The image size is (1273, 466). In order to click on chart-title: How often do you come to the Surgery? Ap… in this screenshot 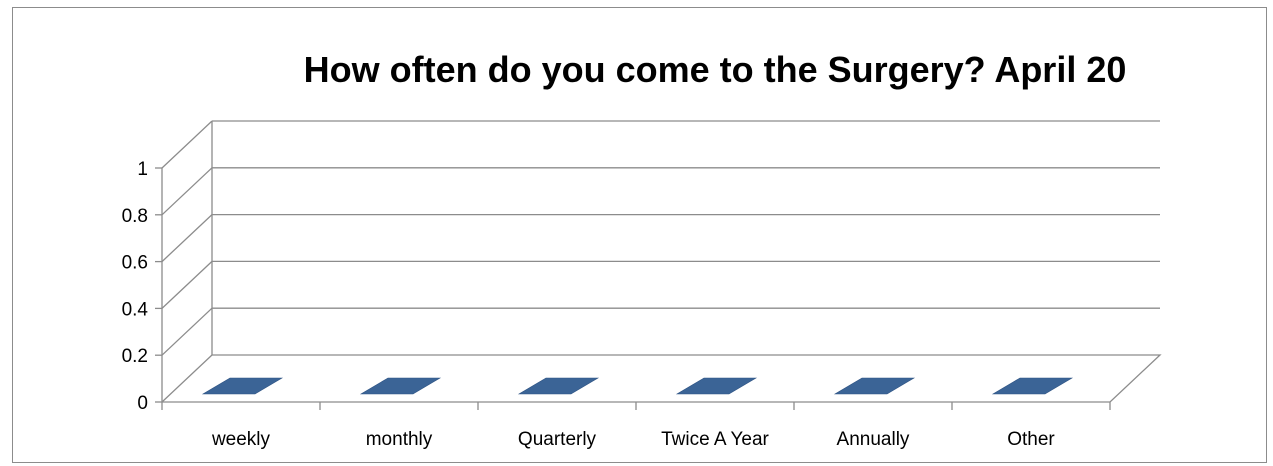, I will do `click(715, 69)`.